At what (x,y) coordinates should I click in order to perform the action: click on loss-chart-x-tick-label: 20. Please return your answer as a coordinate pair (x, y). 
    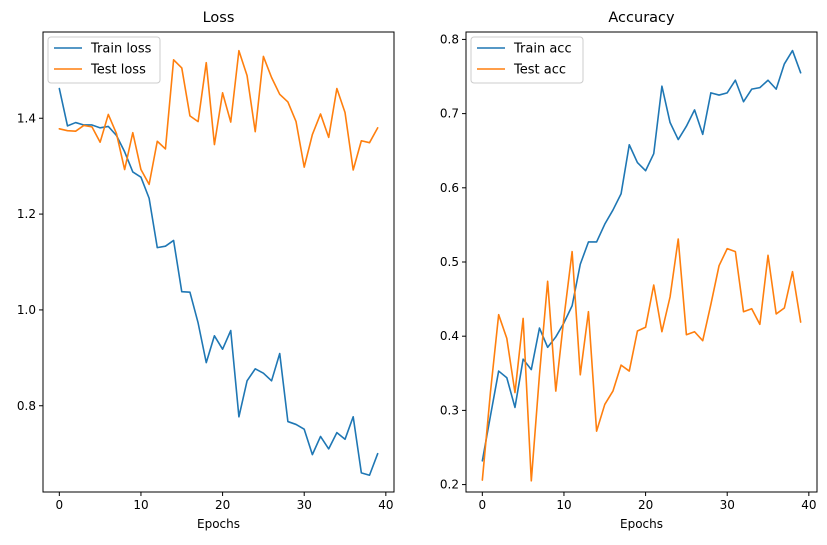
    Looking at the image, I should click on (222, 505).